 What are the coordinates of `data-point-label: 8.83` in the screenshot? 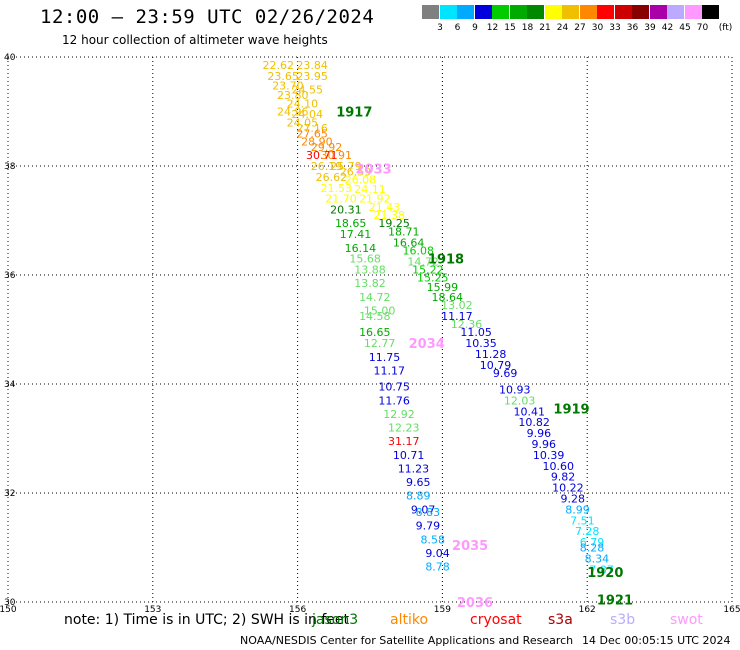 It's located at (428, 512).